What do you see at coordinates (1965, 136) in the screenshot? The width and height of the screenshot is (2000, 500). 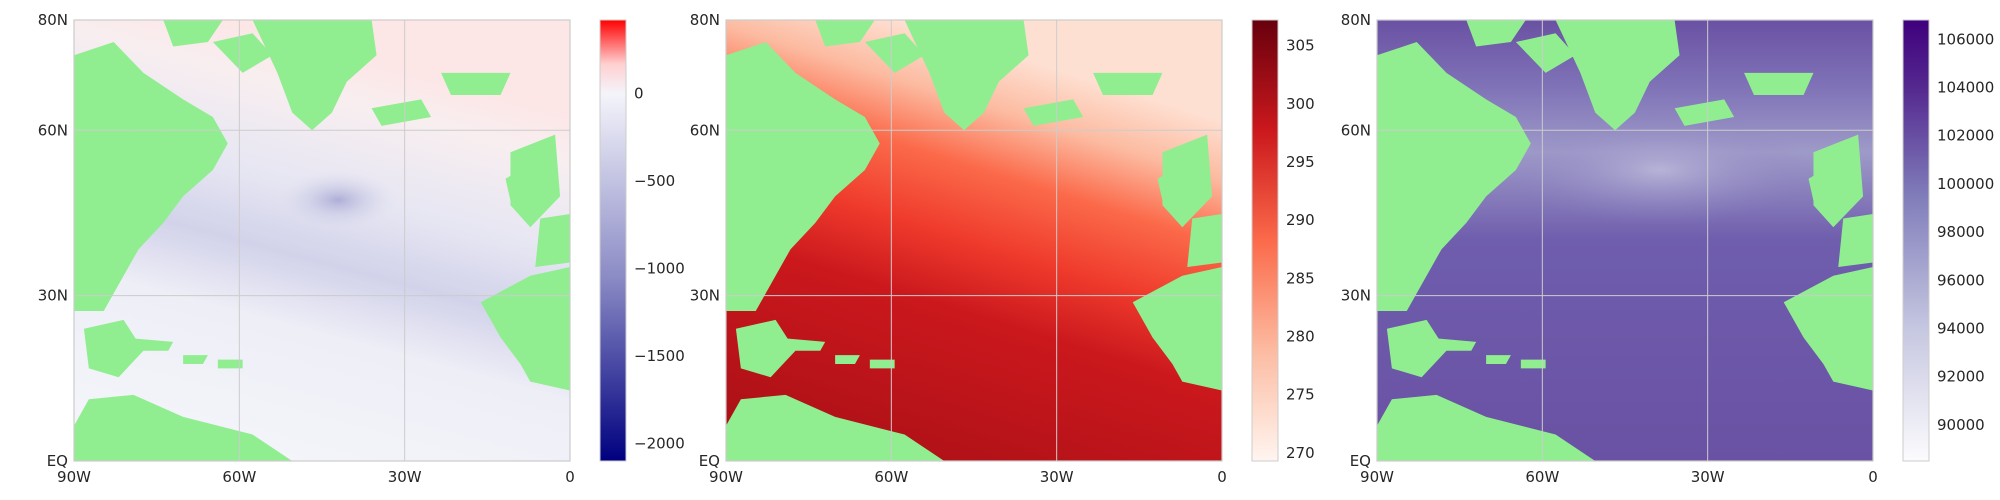 I see `colorbar-tick-label: 102000` at bounding box center [1965, 136].